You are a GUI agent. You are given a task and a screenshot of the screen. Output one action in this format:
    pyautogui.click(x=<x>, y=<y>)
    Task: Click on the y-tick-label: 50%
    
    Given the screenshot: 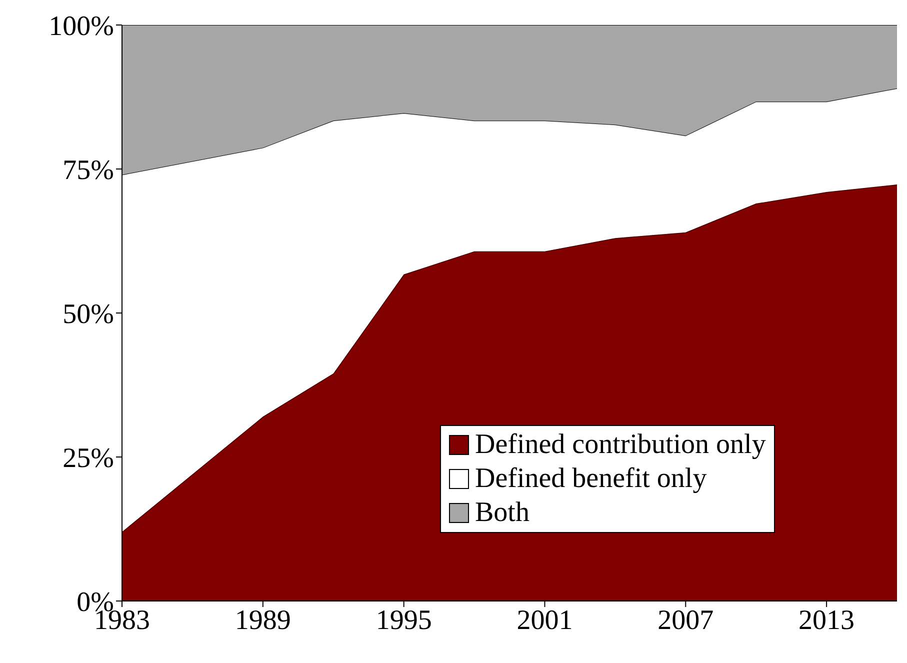 What is the action you would take?
    pyautogui.click(x=88, y=314)
    